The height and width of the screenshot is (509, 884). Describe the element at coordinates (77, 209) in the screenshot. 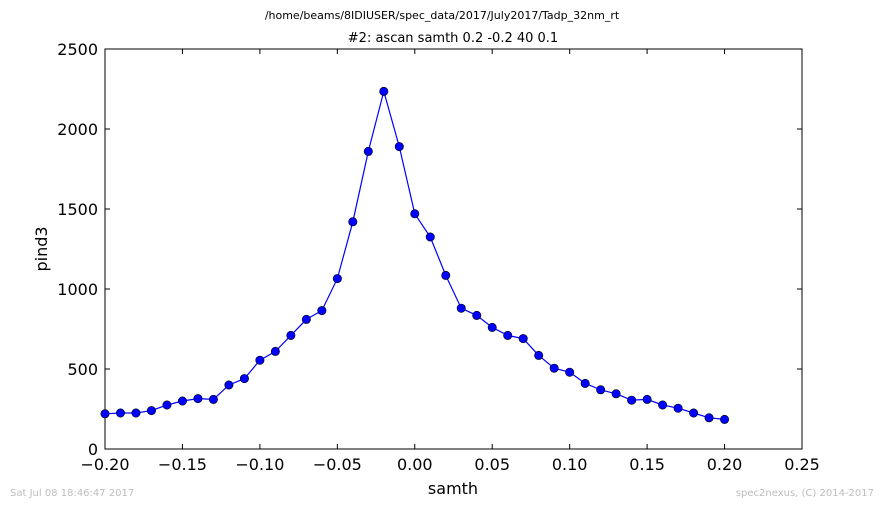

I see `y-tick-label: 1500` at that location.